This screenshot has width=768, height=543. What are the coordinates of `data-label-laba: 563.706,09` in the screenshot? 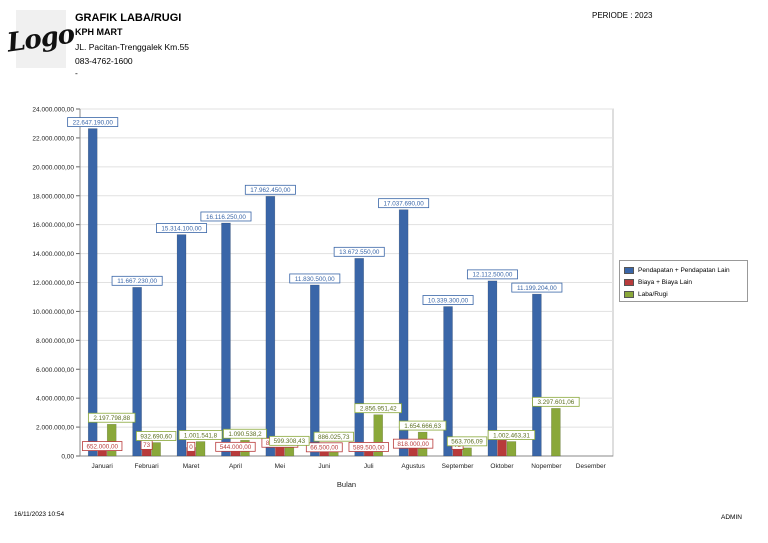 It's located at (467, 442).